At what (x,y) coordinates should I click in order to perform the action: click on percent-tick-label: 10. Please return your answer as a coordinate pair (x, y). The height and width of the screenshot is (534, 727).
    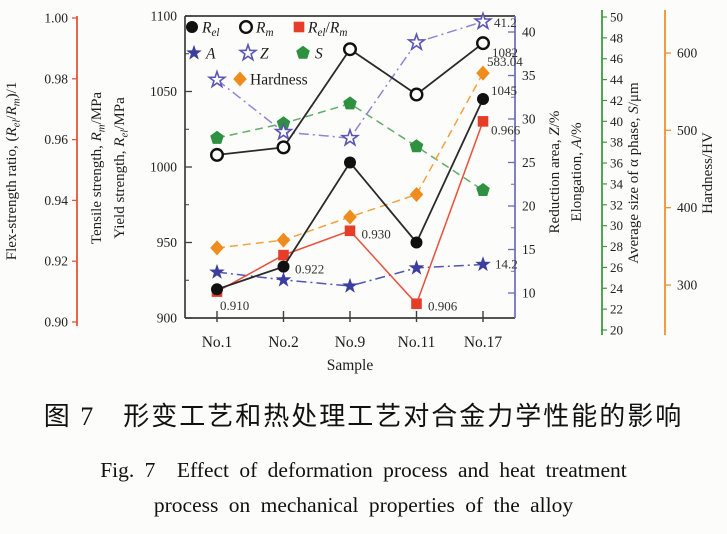
    Looking at the image, I should click on (529, 293).